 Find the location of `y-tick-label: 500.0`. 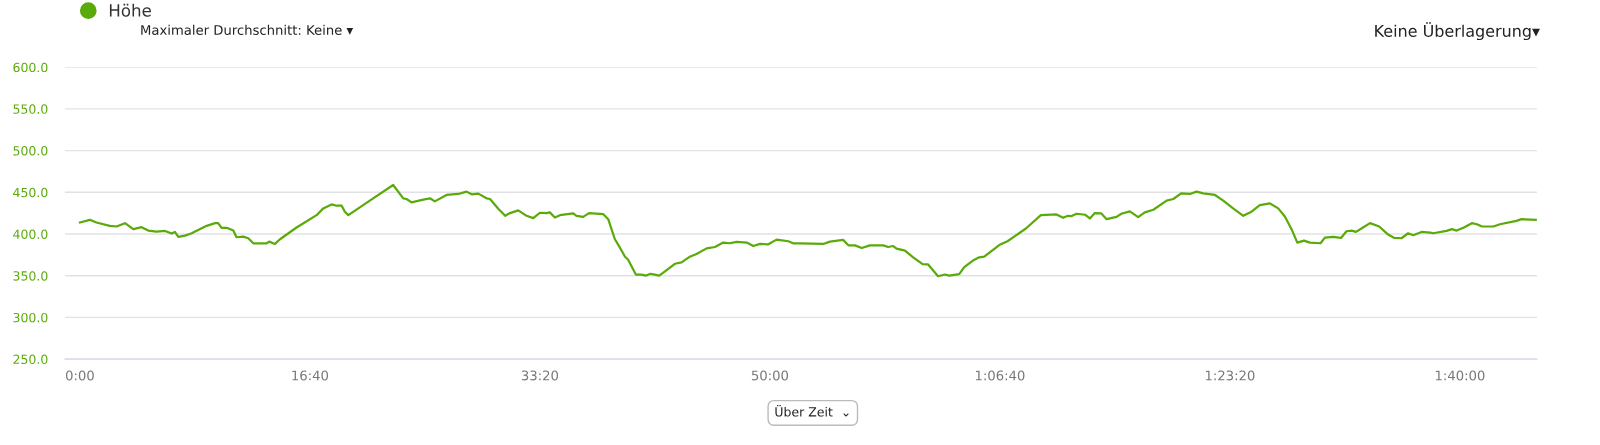

y-tick-label: 500.0 is located at coordinates (30, 151).